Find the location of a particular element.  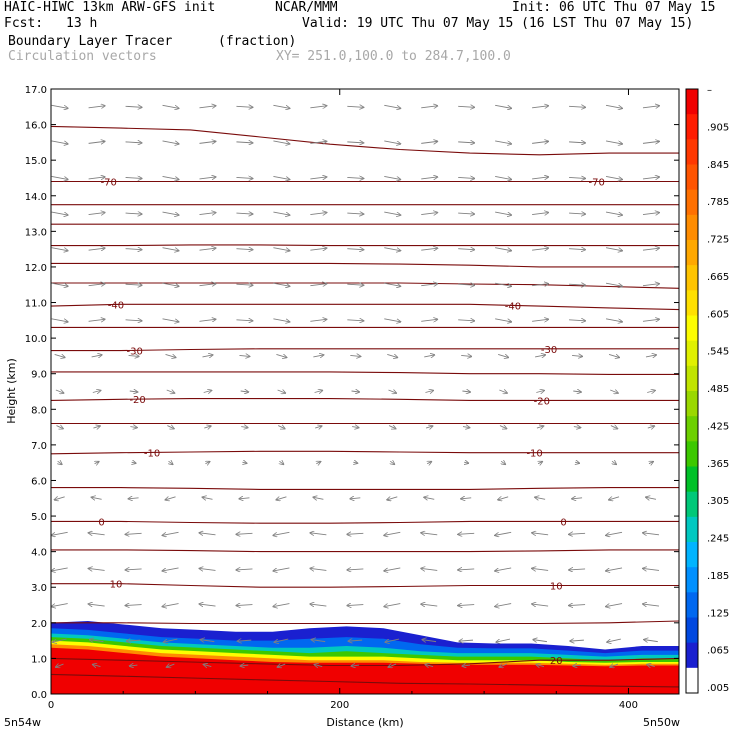

model-title: HAIC-HIWC 13km ARW-GFS init is located at coordinates (110, 7).